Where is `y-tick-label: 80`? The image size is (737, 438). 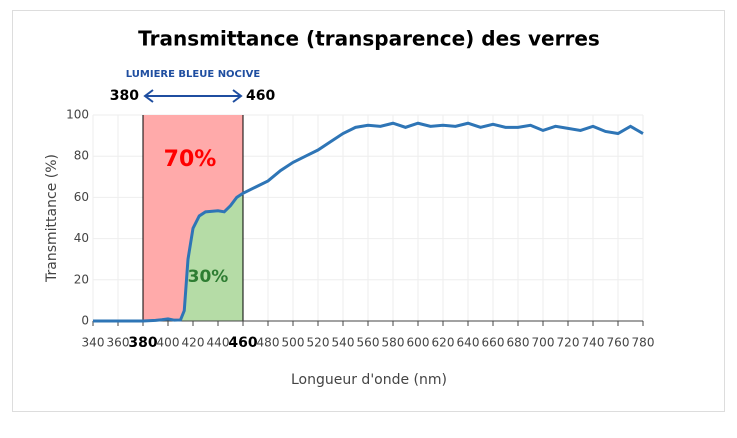 y-tick-label: 80 is located at coordinates (81, 156).